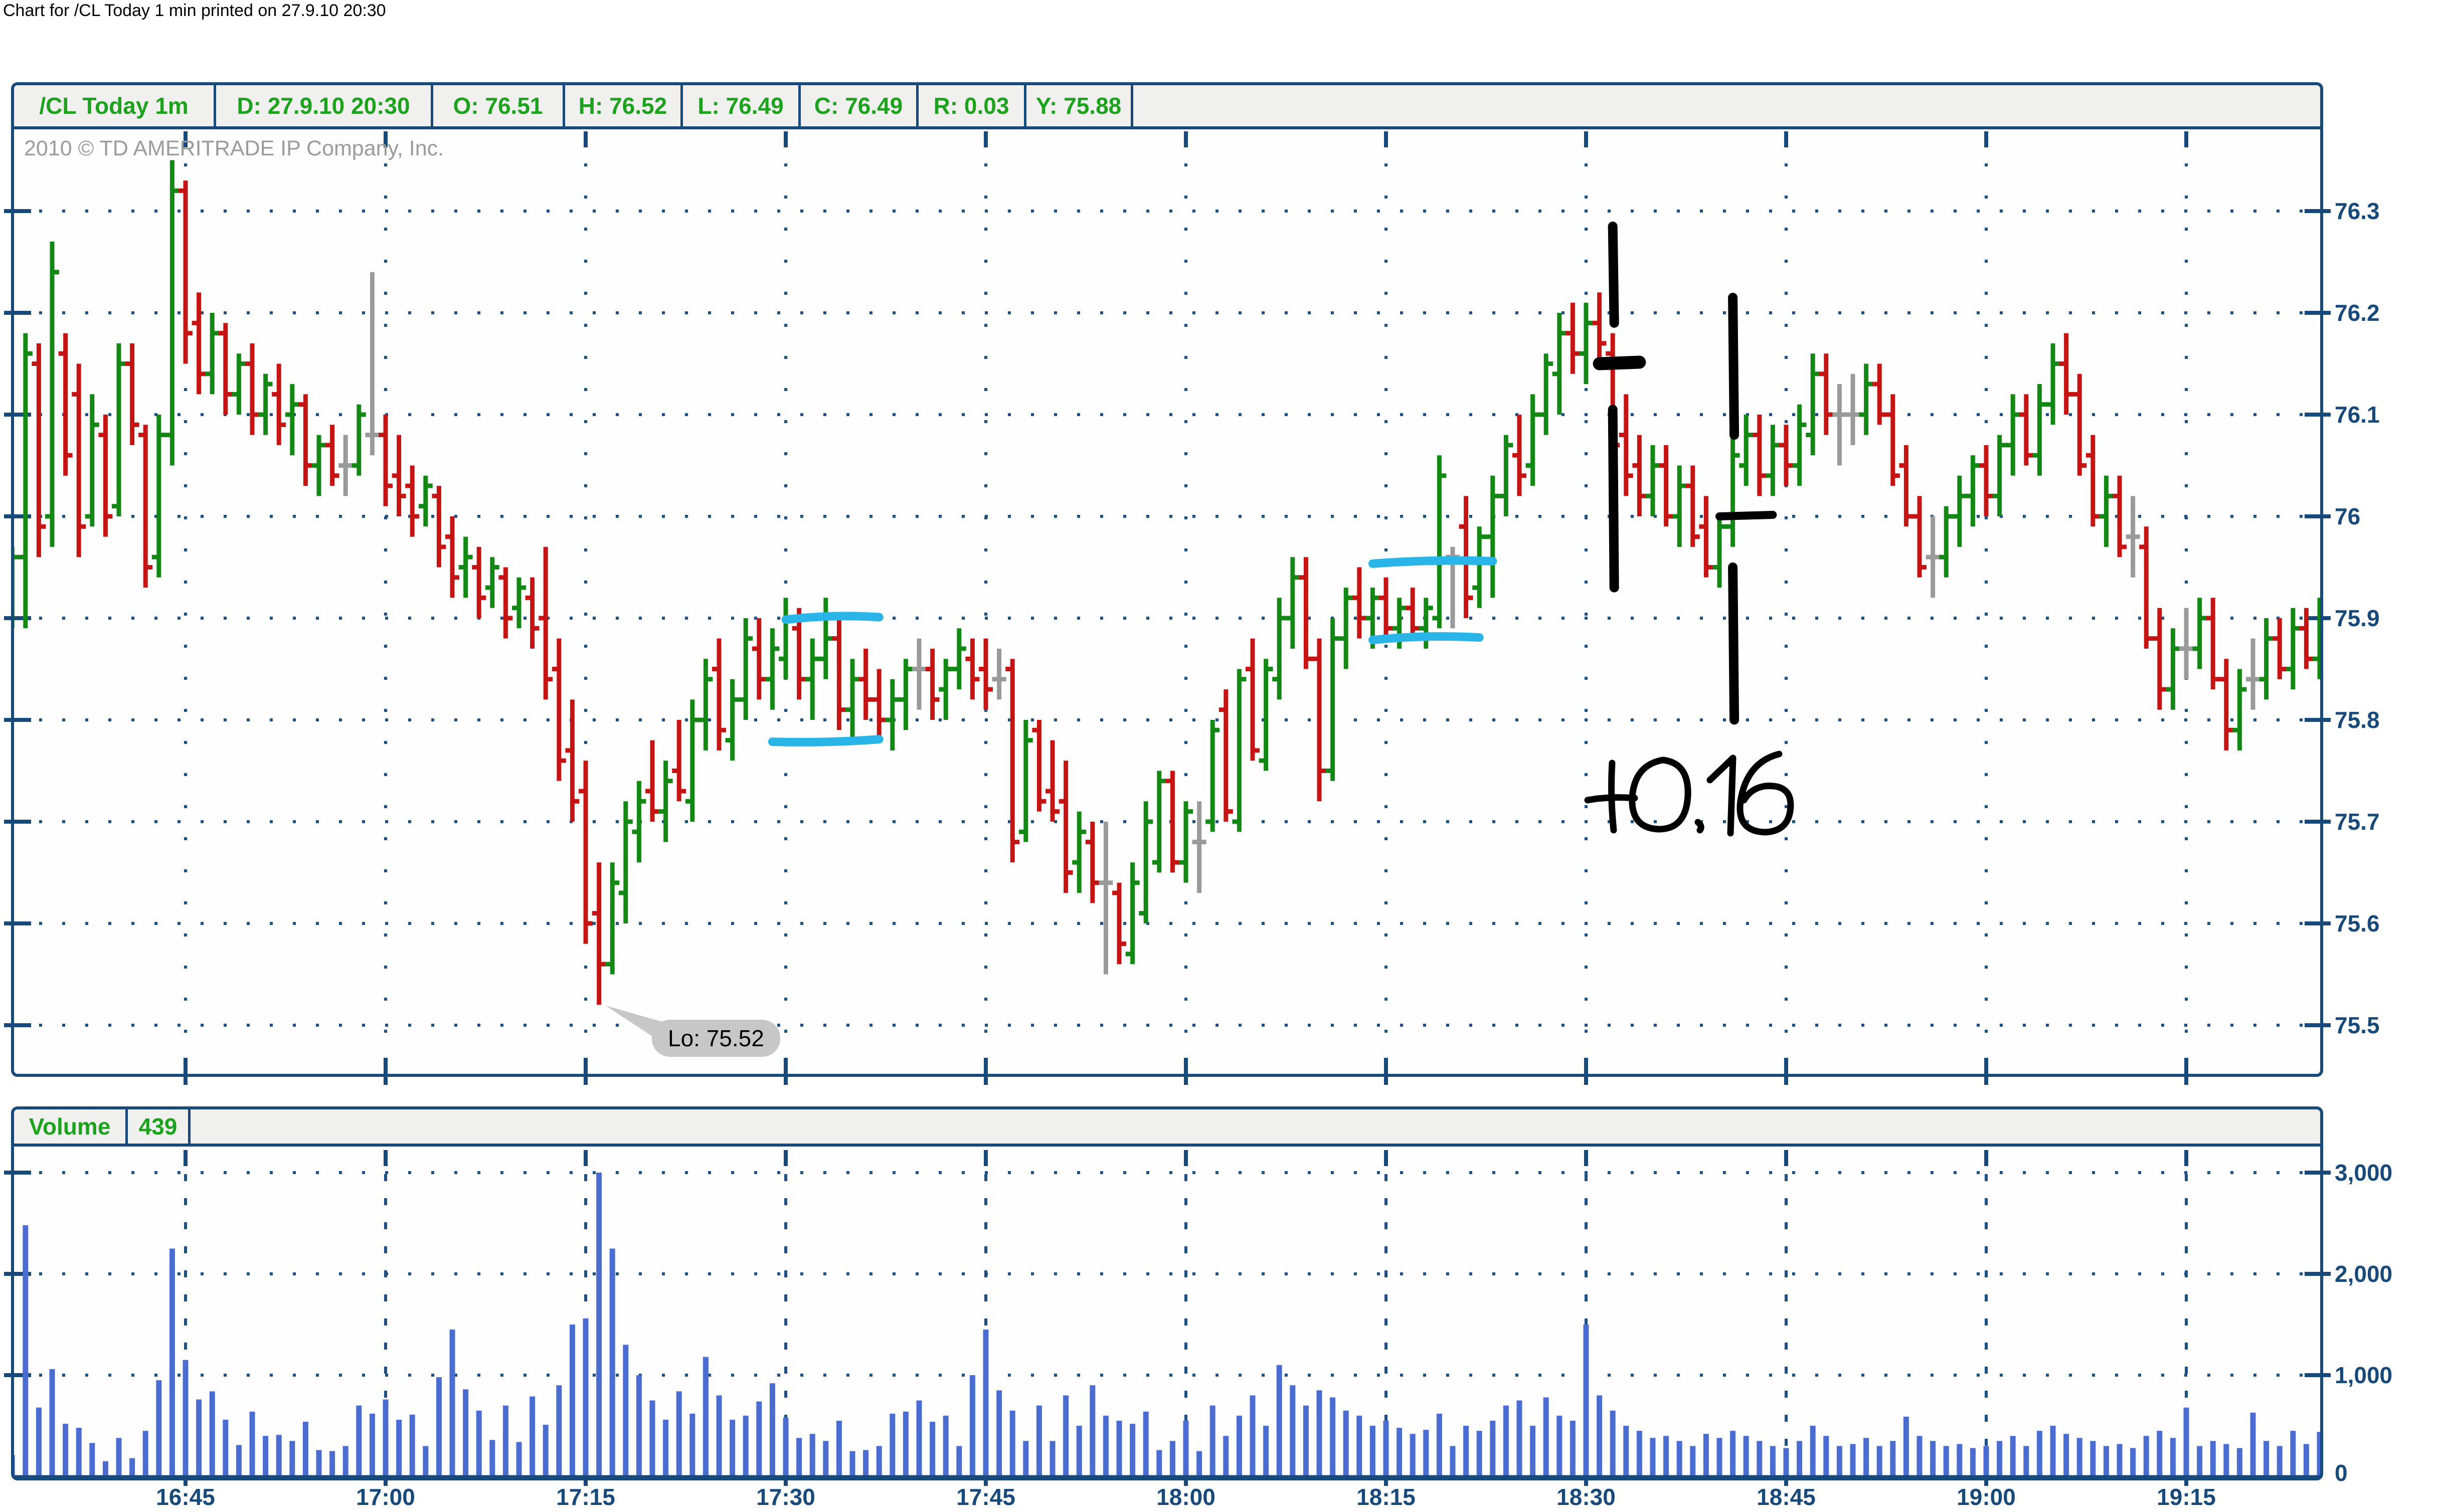 This screenshot has height=1512, width=2437. I want to click on time-axis-label: 18:00, so click(1185, 1497).